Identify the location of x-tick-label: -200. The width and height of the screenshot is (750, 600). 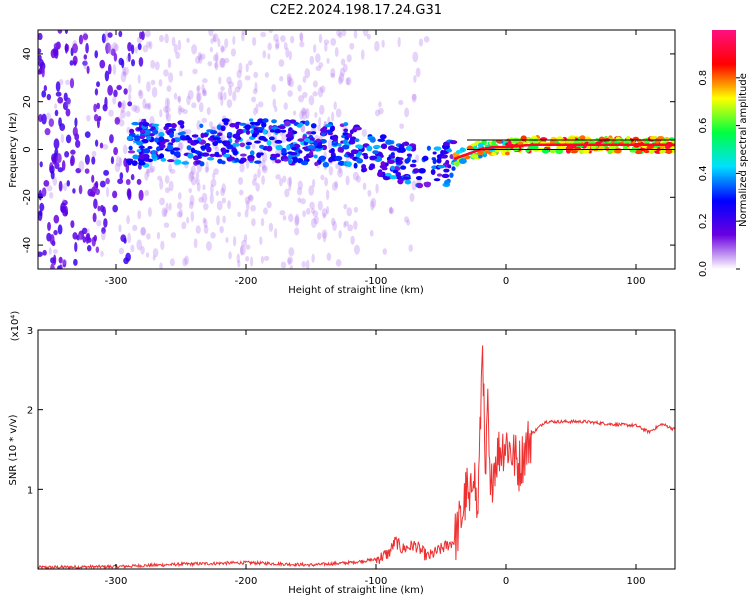
(246, 281).